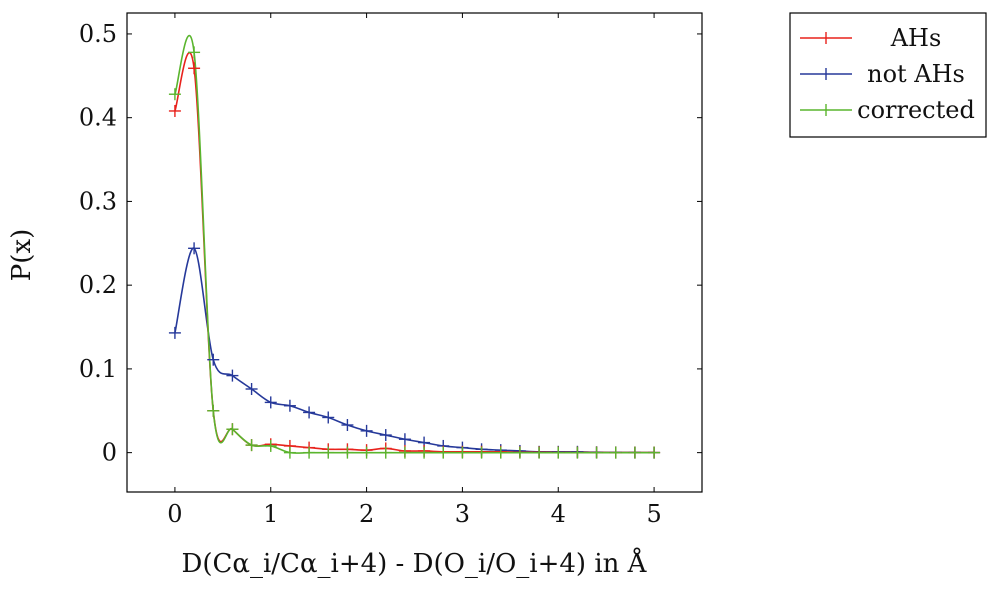 This screenshot has height=591, width=1000. I want to click on x-tick-label: 1, so click(270, 514).